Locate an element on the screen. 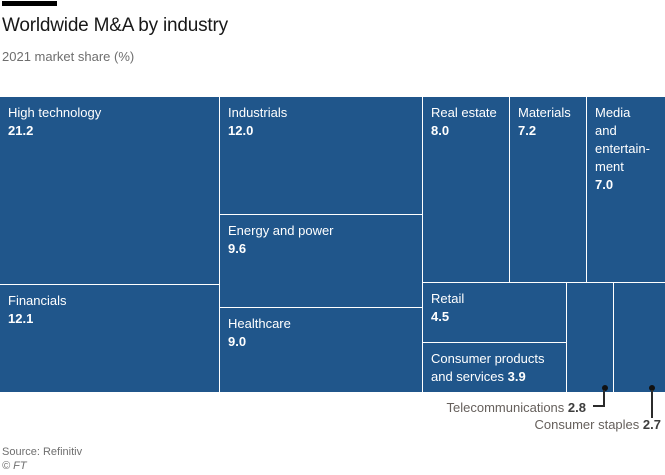  callout-dot-consumer-staples is located at coordinates (652, 388).